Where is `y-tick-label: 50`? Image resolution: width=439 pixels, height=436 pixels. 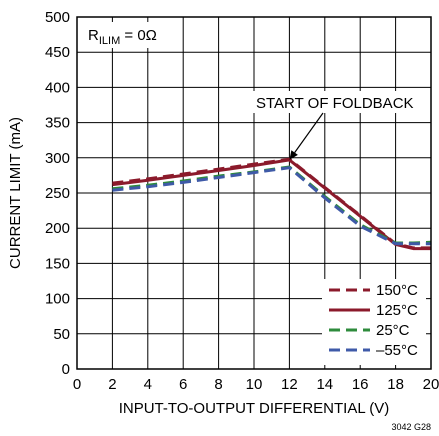 y-tick-label: 50 is located at coordinates (61, 334).